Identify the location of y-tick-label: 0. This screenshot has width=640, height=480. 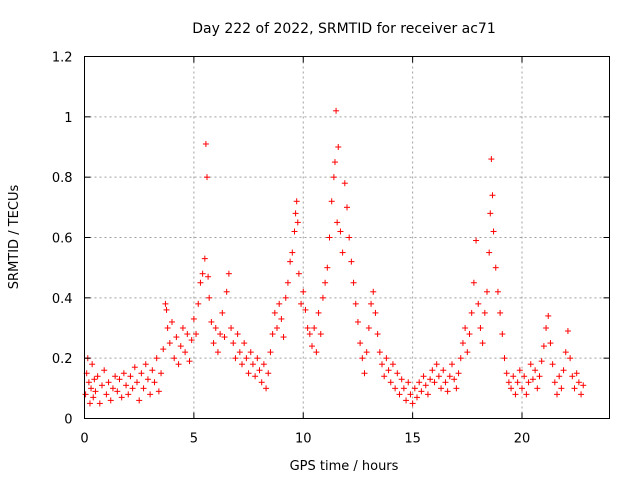
(68, 420).